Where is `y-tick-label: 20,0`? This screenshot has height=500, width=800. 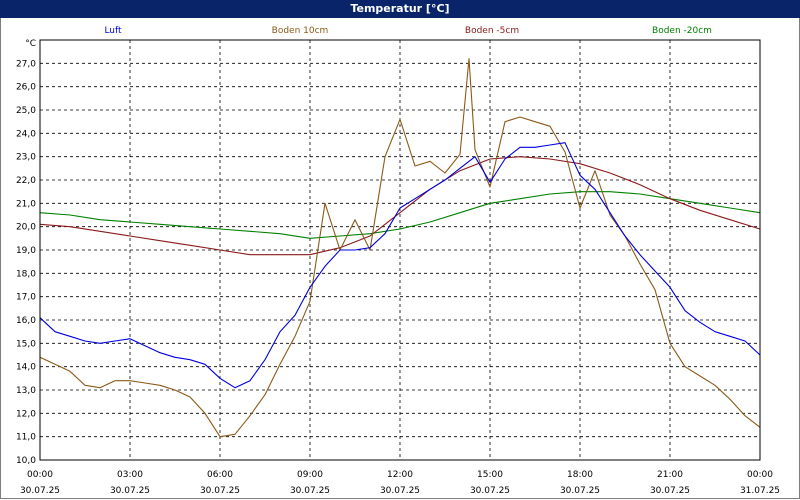 y-tick-label: 20,0 is located at coordinates (26, 228).